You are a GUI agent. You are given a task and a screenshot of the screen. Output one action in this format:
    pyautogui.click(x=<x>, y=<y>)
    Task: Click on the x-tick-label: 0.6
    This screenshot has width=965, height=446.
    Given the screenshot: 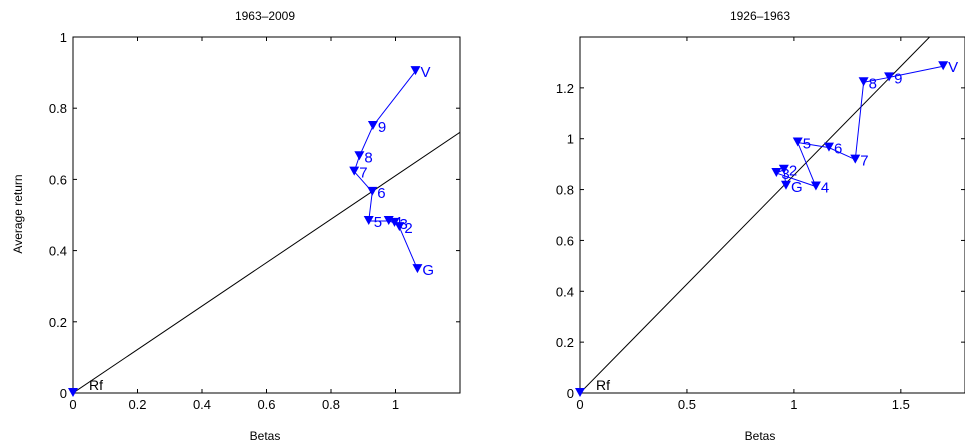 What is the action you would take?
    pyautogui.click(x=266, y=404)
    